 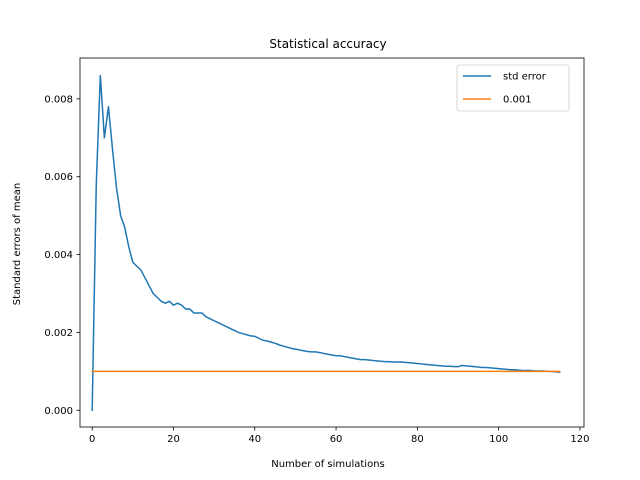 What do you see at coordinates (173, 439) in the screenshot?
I see `x-tick-label: 20` at bounding box center [173, 439].